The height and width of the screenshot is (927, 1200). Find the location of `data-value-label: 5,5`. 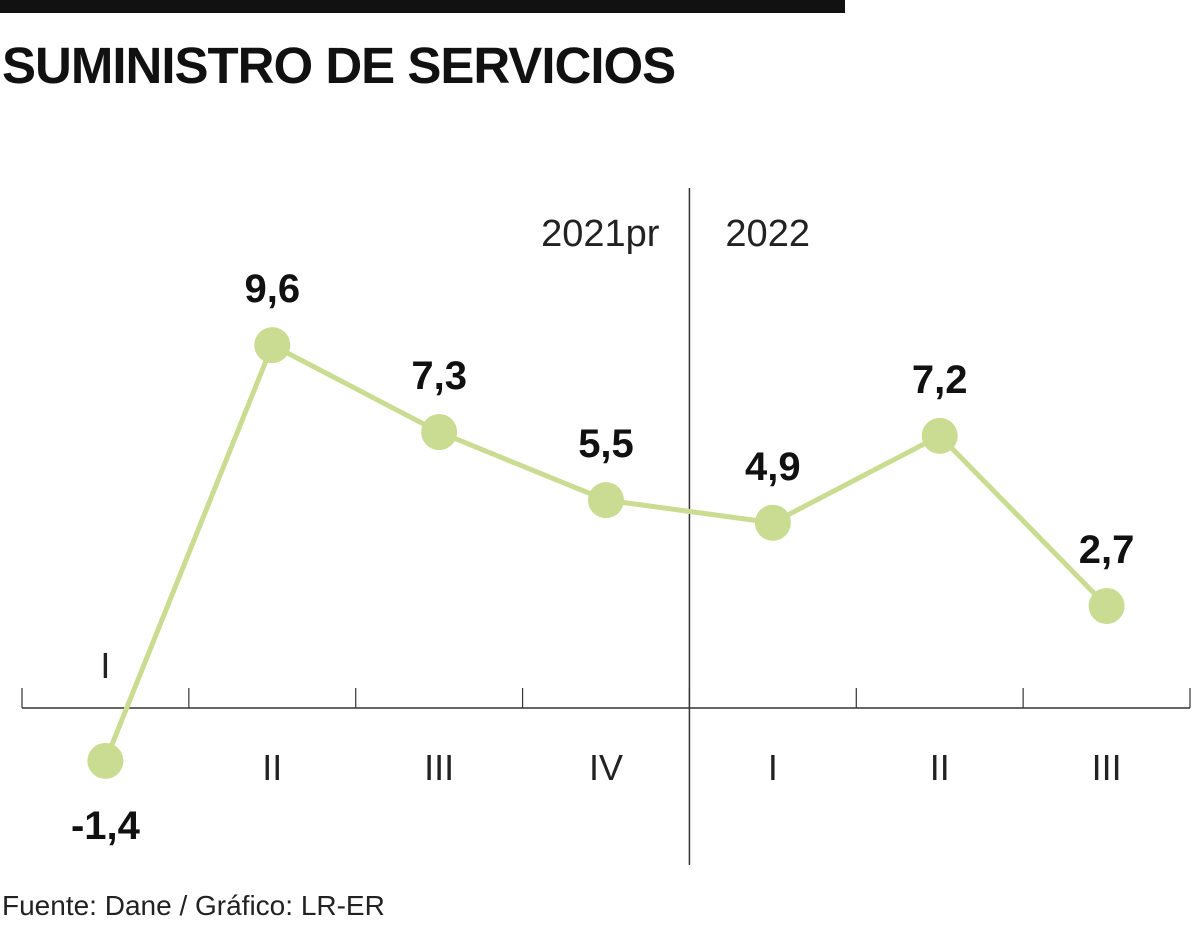

data-value-label: 5,5 is located at coordinates (606, 444).